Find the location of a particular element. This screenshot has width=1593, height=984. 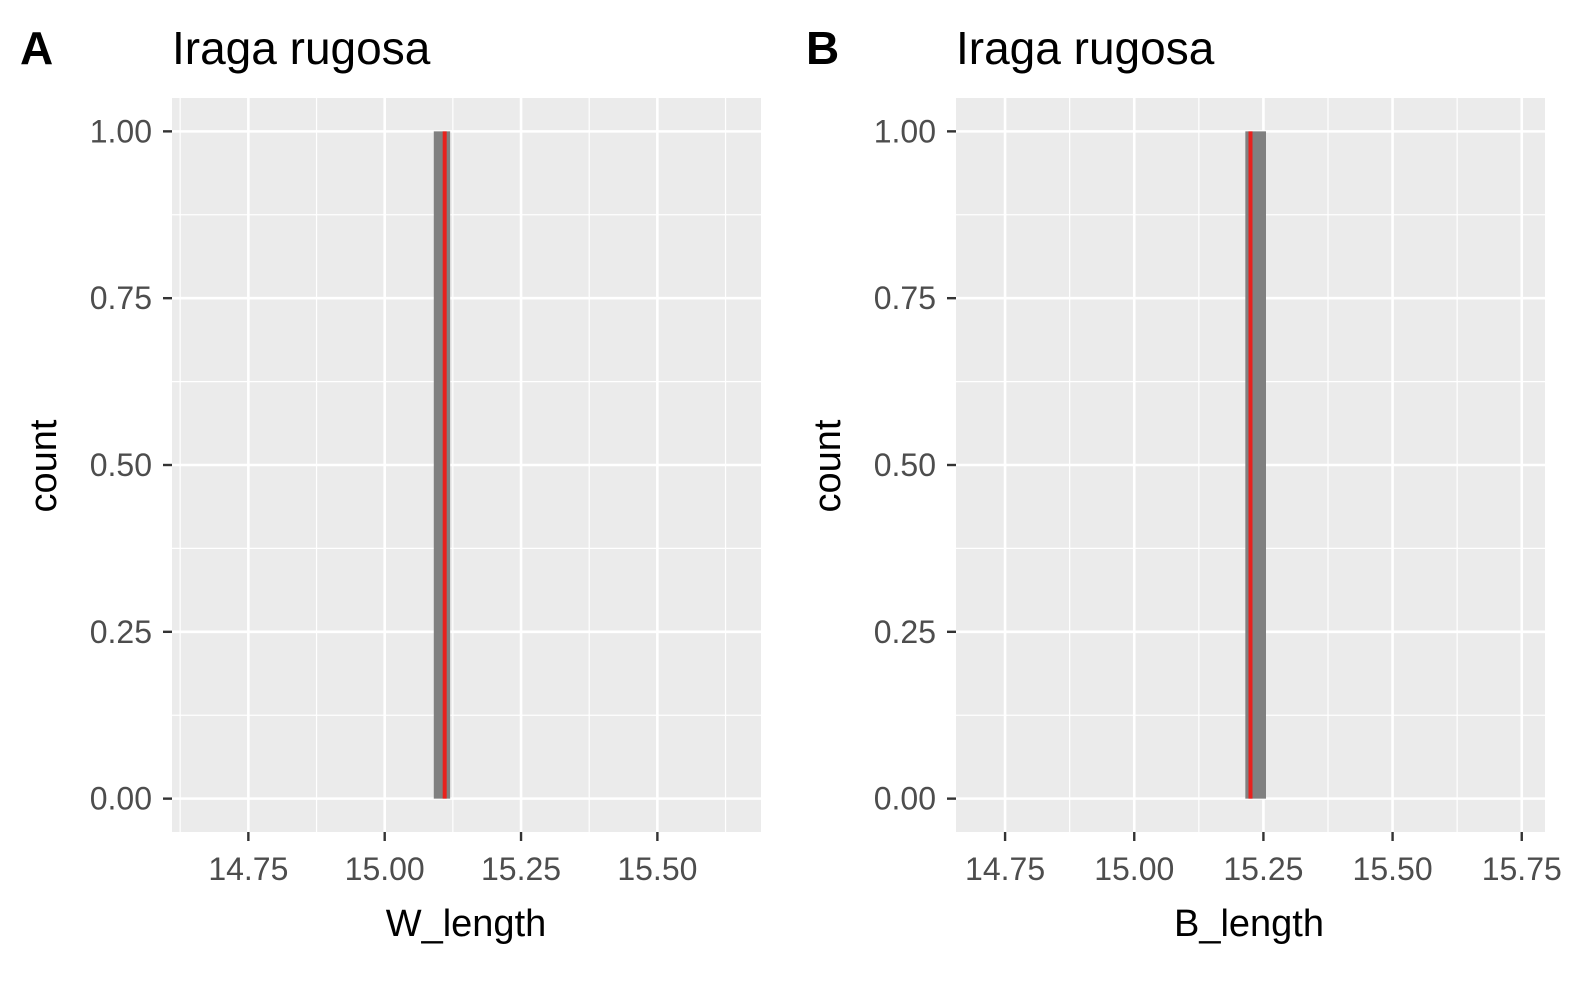

panel-a-letter: A is located at coordinates (36, 48).